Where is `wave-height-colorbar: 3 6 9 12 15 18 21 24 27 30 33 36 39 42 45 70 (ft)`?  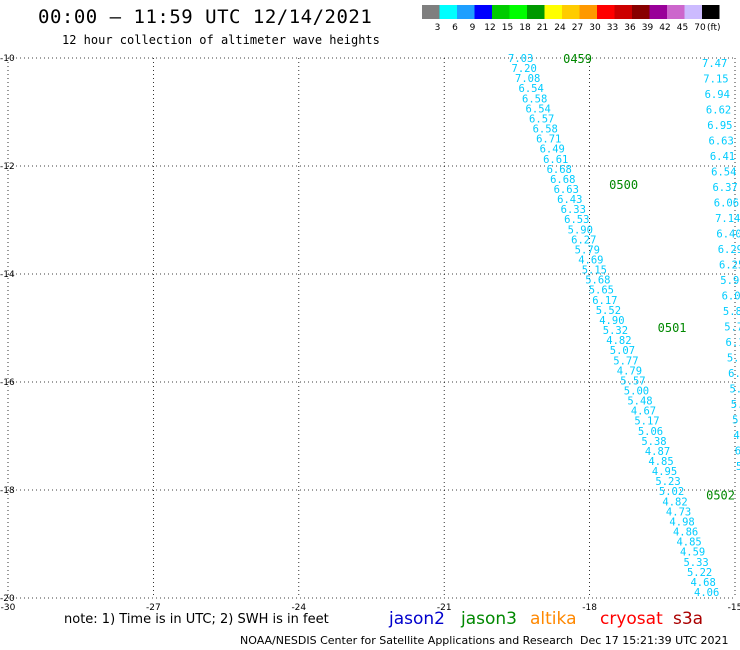 wave-height-colorbar: 3 6 9 12 15 18 21 24 27 30 33 36 39 42 45 70 (ft) is located at coordinates (571, 19).